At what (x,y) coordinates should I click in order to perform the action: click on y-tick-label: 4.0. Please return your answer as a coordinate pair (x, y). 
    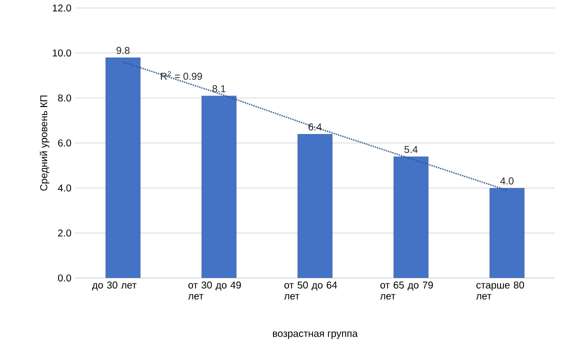
    Looking at the image, I should click on (65, 188).